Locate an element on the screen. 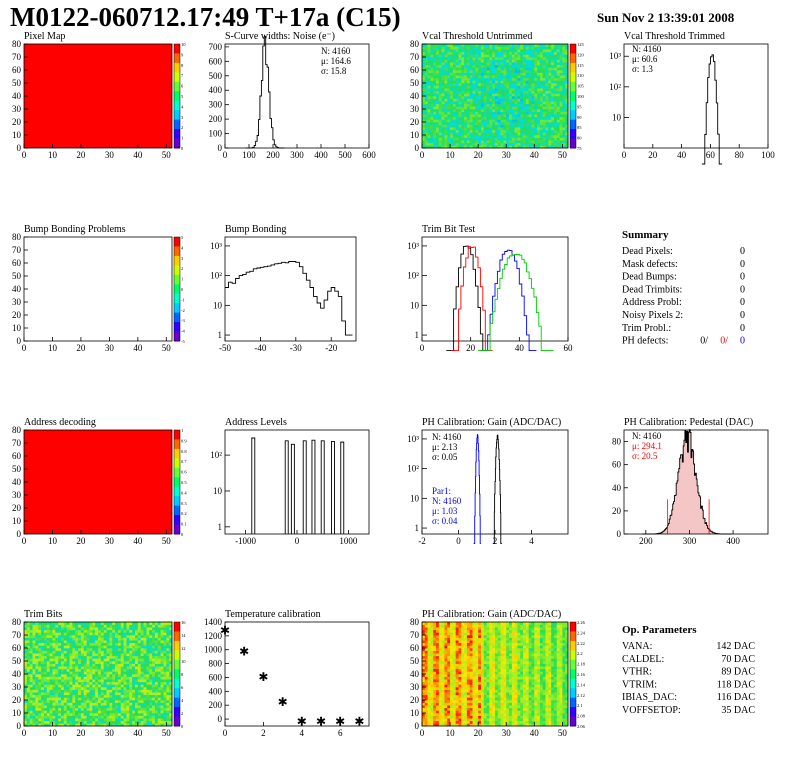 This screenshot has width=796, height=772. x-tick-label: 10 is located at coordinates (451, 155).